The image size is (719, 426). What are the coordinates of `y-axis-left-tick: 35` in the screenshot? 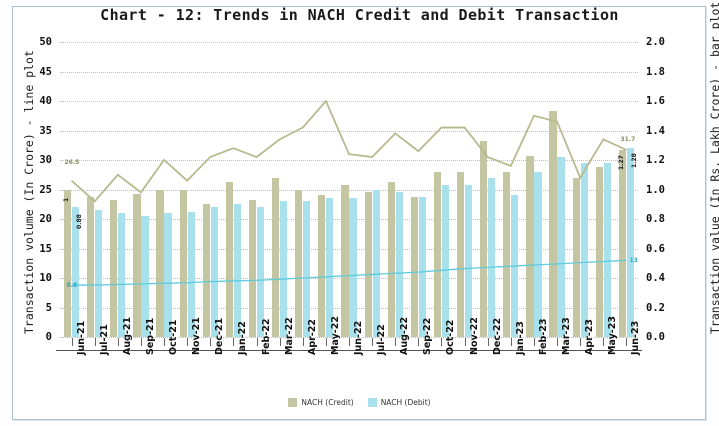 It's located at (45, 130).